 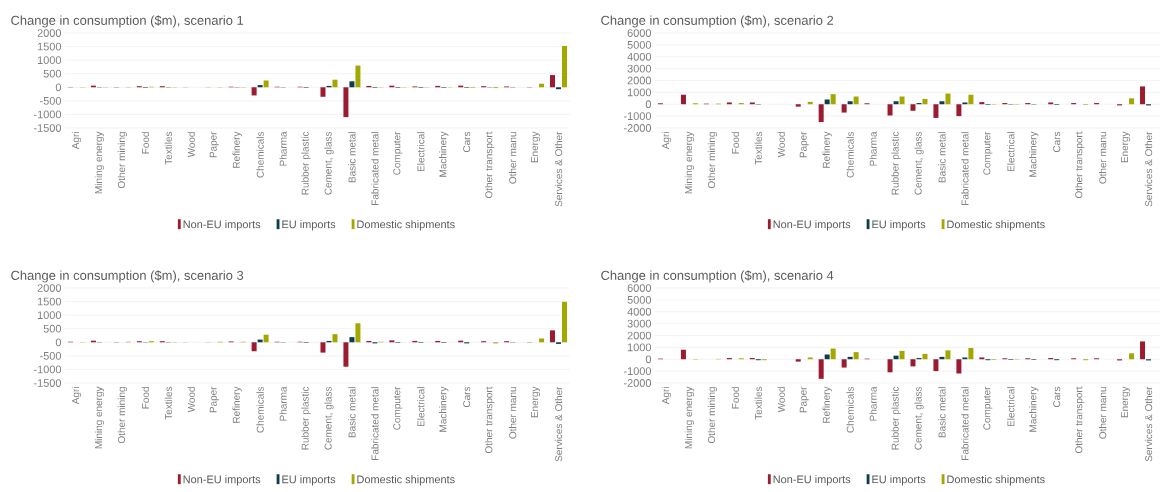 What do you see at coordinates (639, 68) in the screenshot?
I see `y-tick-label: 3000` at bounding box center [639, 68].